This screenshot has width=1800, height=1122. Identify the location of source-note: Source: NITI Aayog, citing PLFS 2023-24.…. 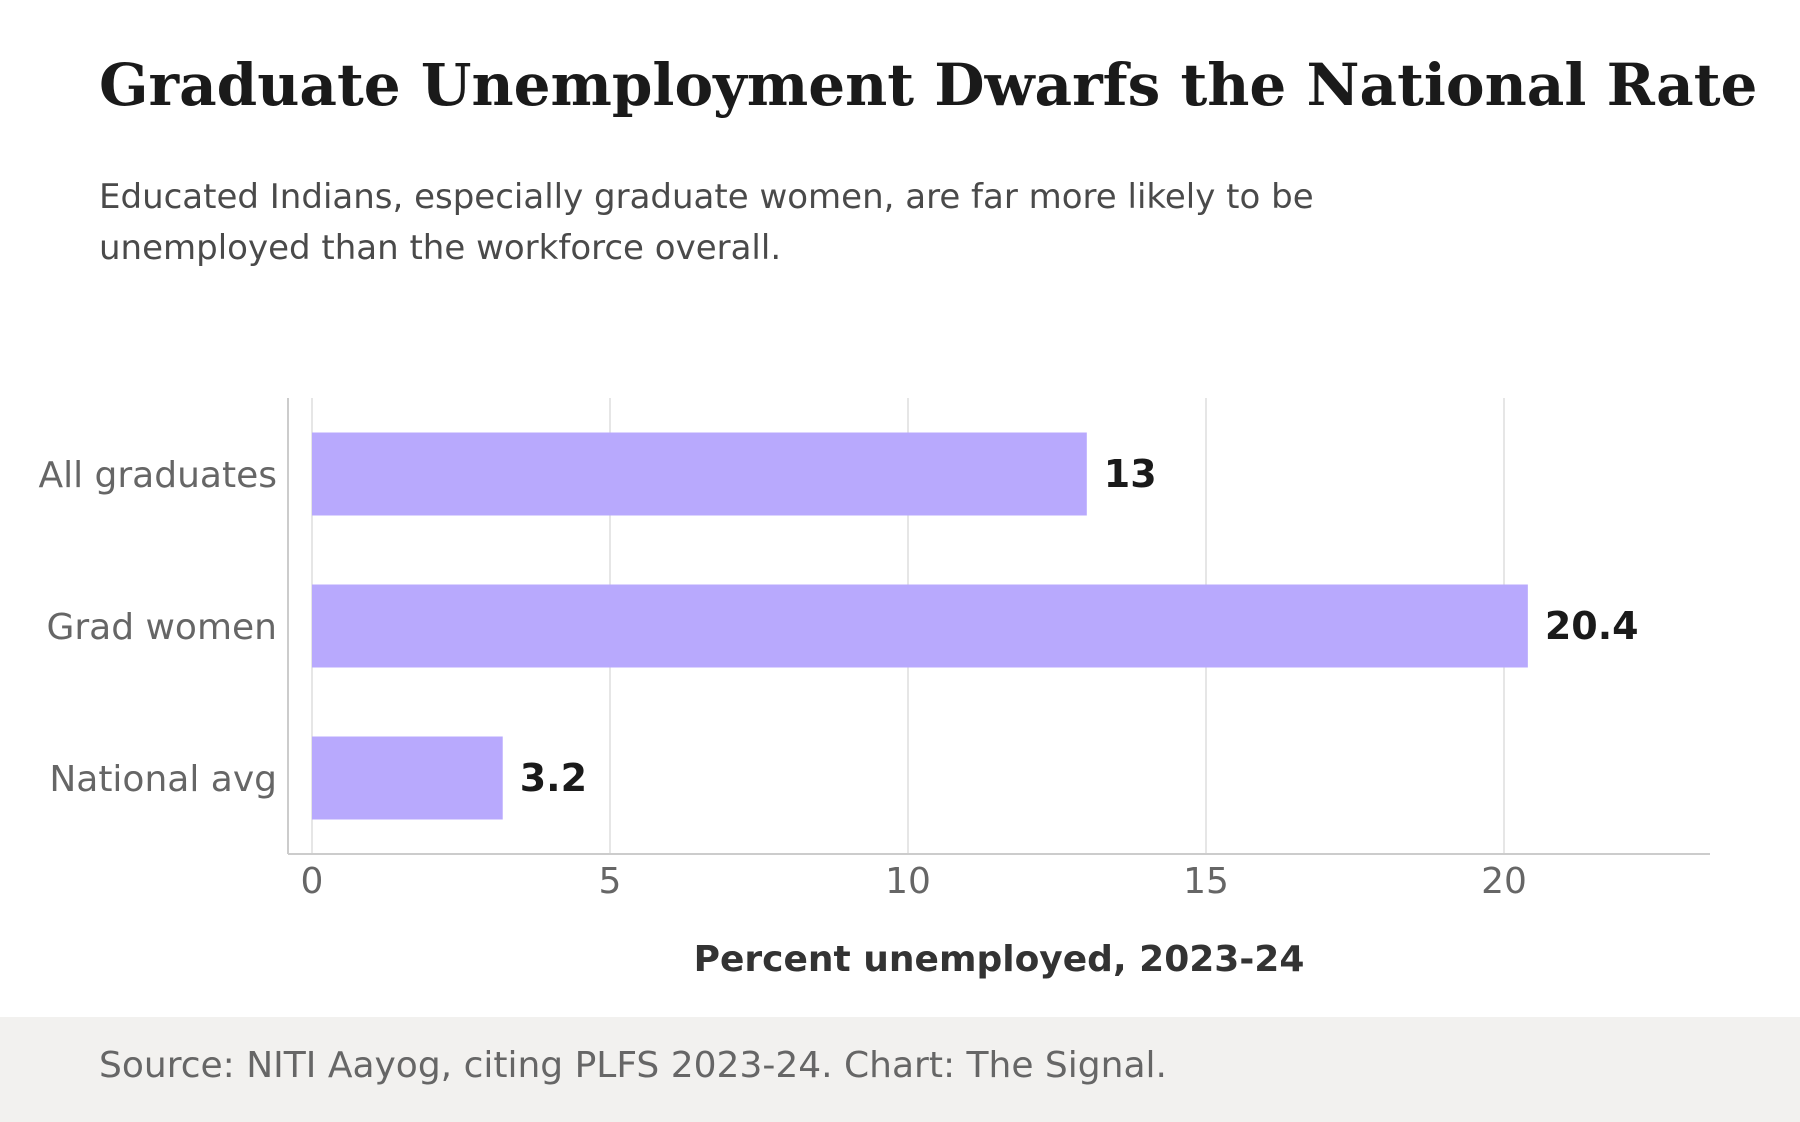
(633, 1065).